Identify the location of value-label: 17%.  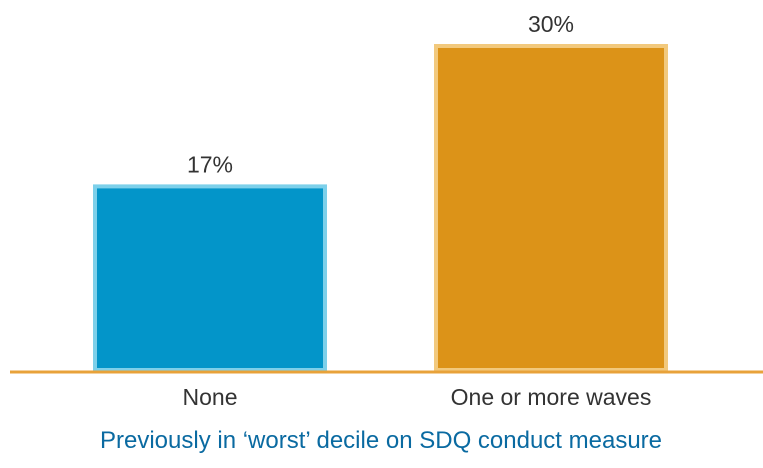
(210, 164).